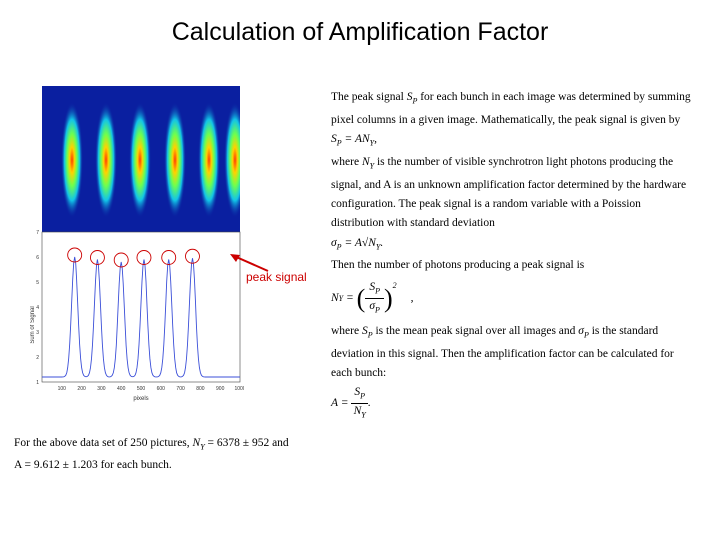 The height and width of the screenshot is (540, 720). I want to click on y-tick-label: 6, so click(37, 258).